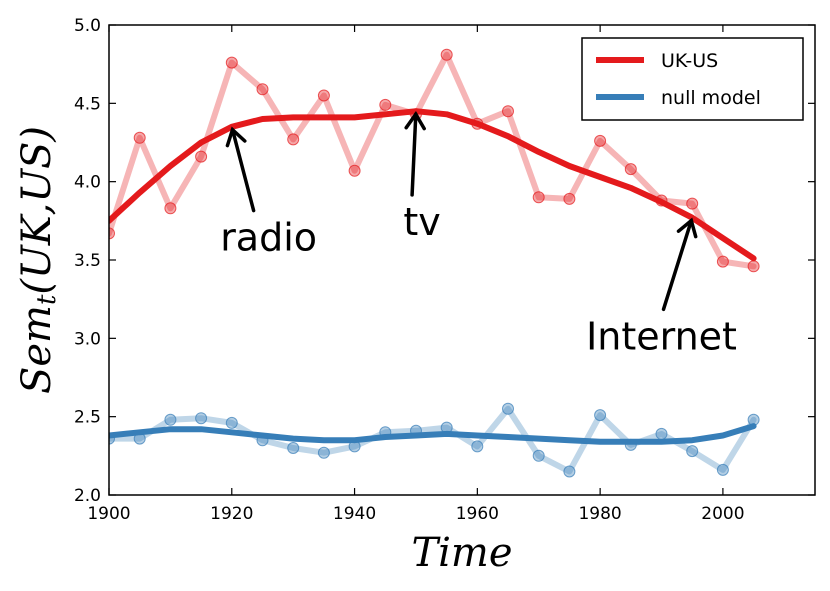 This screenshot has width=830, height=591. What do you see at coordinates (87, 496) in the screenshot?
I see `y-tick-label: 2.0` at bounding box center [87, 496].